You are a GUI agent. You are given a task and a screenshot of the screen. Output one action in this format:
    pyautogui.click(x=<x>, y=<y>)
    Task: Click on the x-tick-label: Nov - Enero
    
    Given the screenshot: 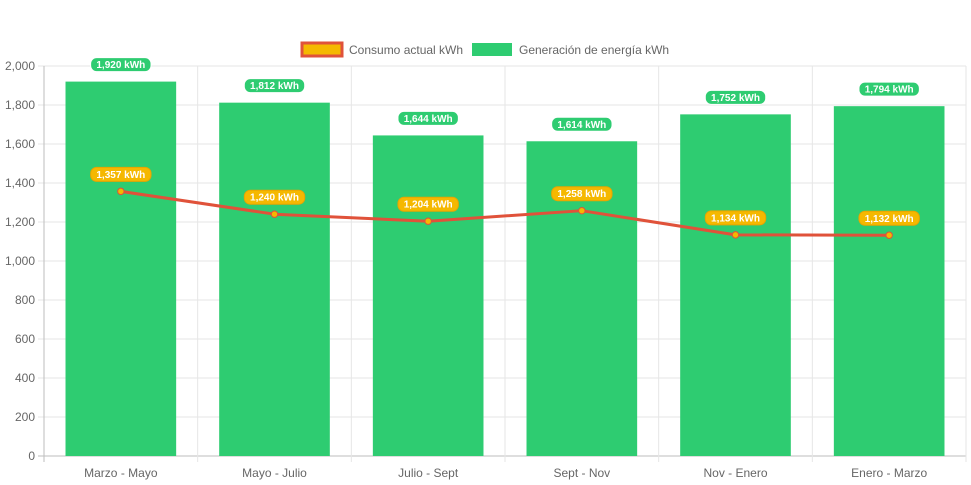 What is the action you would take?
    pyautogui.click(x=735, y=473)
    